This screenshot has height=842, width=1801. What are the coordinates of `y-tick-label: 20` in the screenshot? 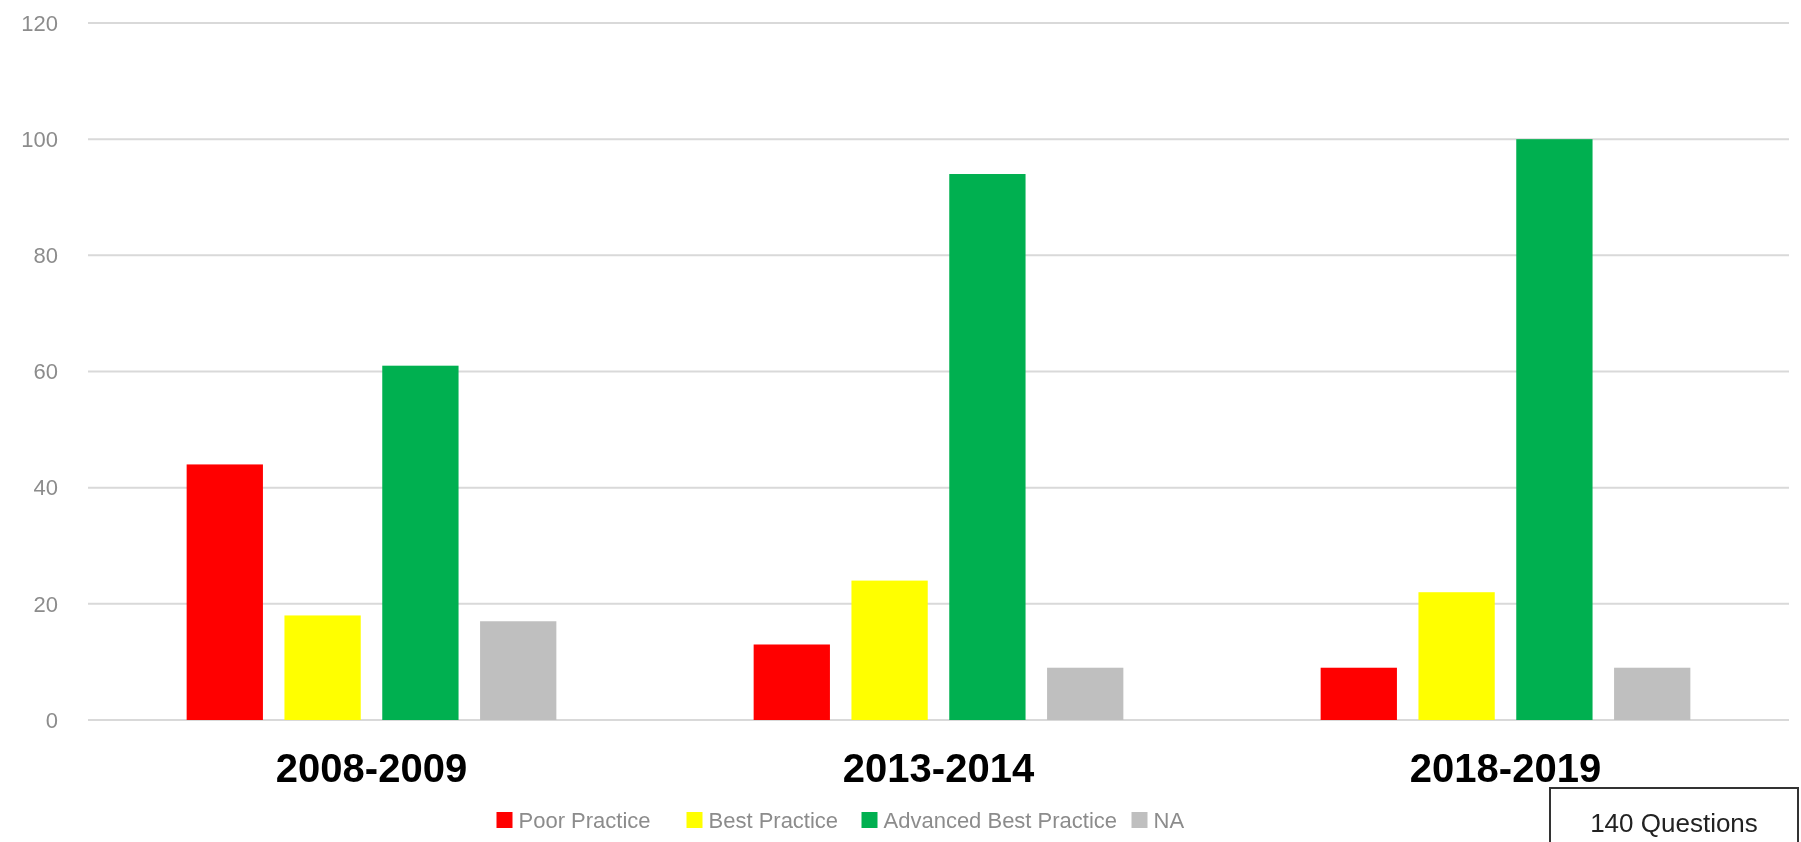 It's located at (45, 604).